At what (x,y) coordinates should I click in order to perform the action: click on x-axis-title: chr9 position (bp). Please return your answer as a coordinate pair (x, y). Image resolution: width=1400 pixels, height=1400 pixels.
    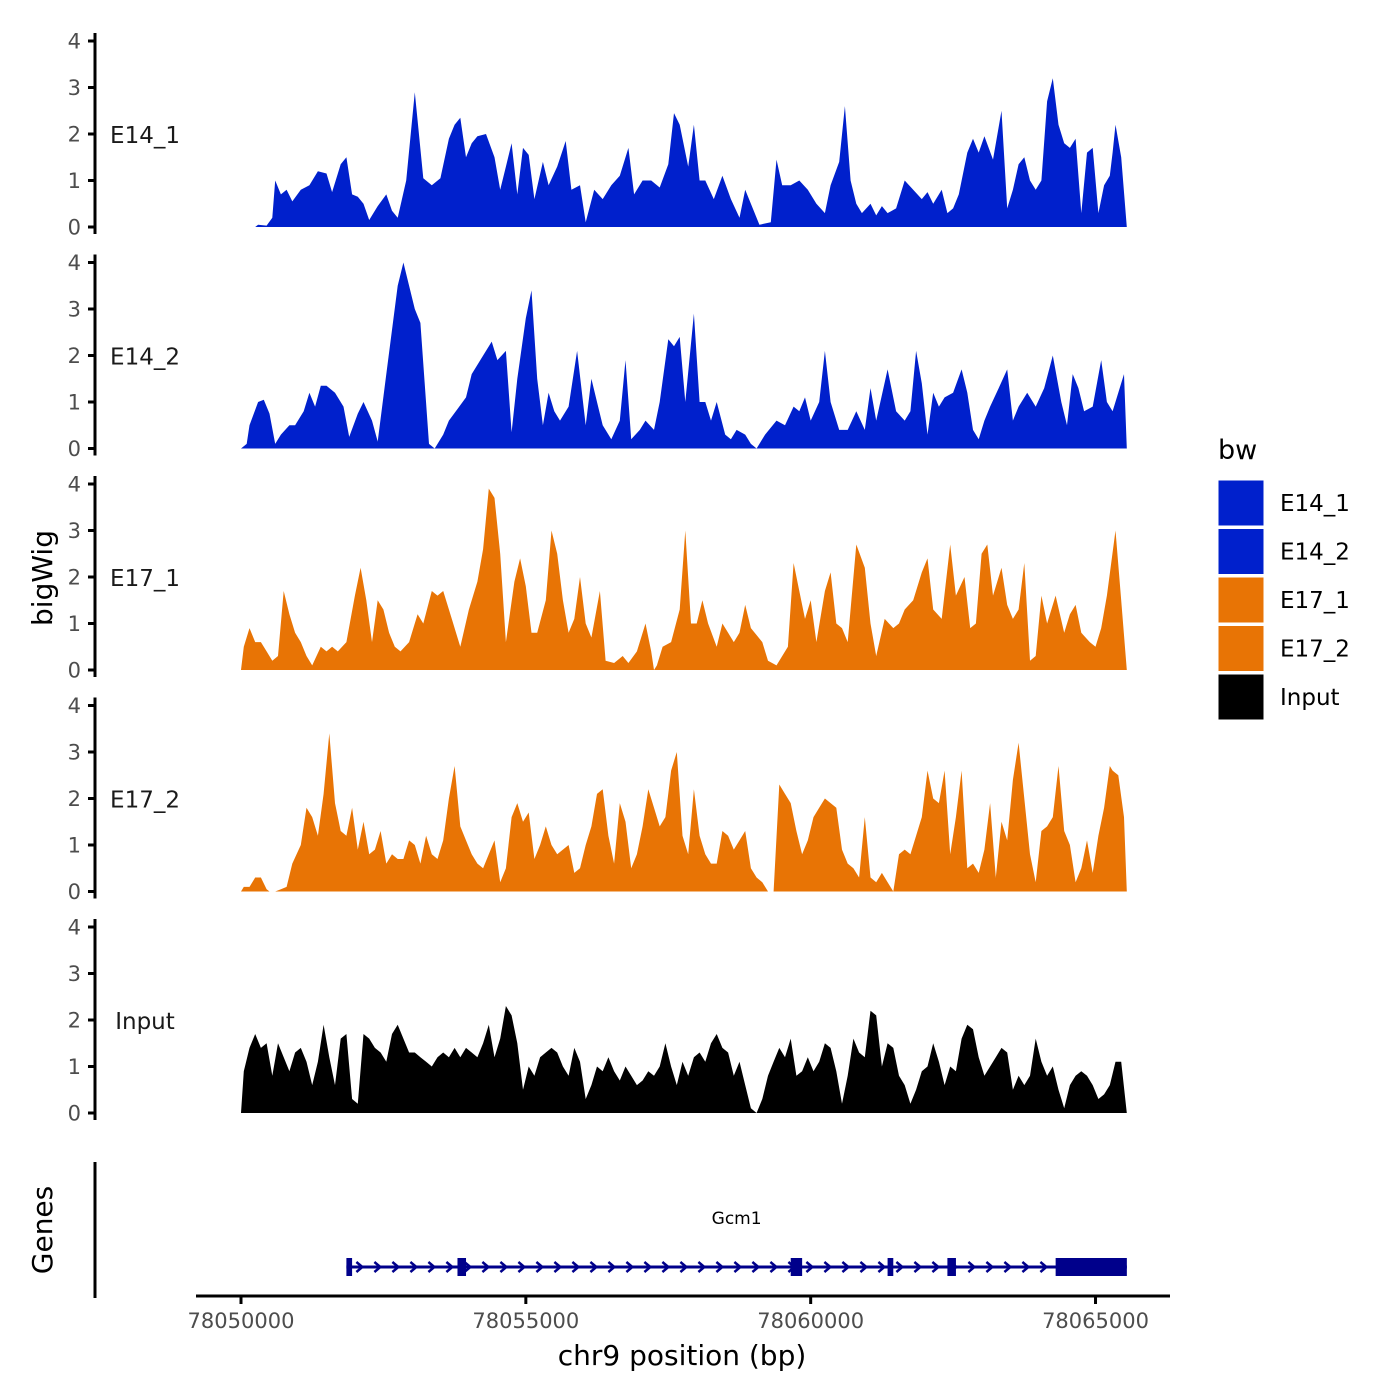
    Looking at the image, I should click on (682, 1355).